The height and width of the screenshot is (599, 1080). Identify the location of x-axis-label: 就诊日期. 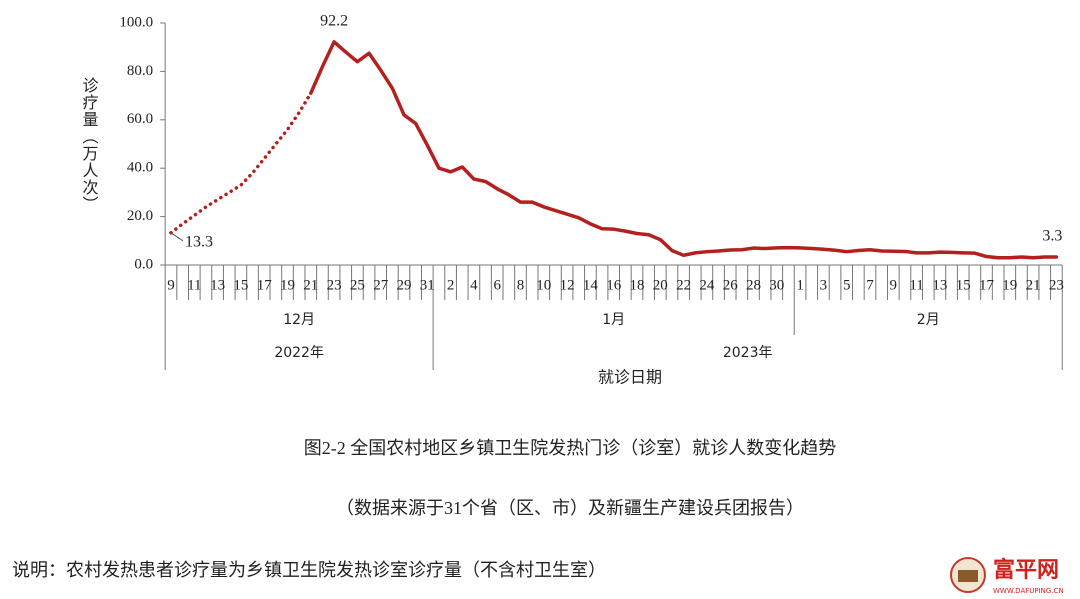
(630, 377).